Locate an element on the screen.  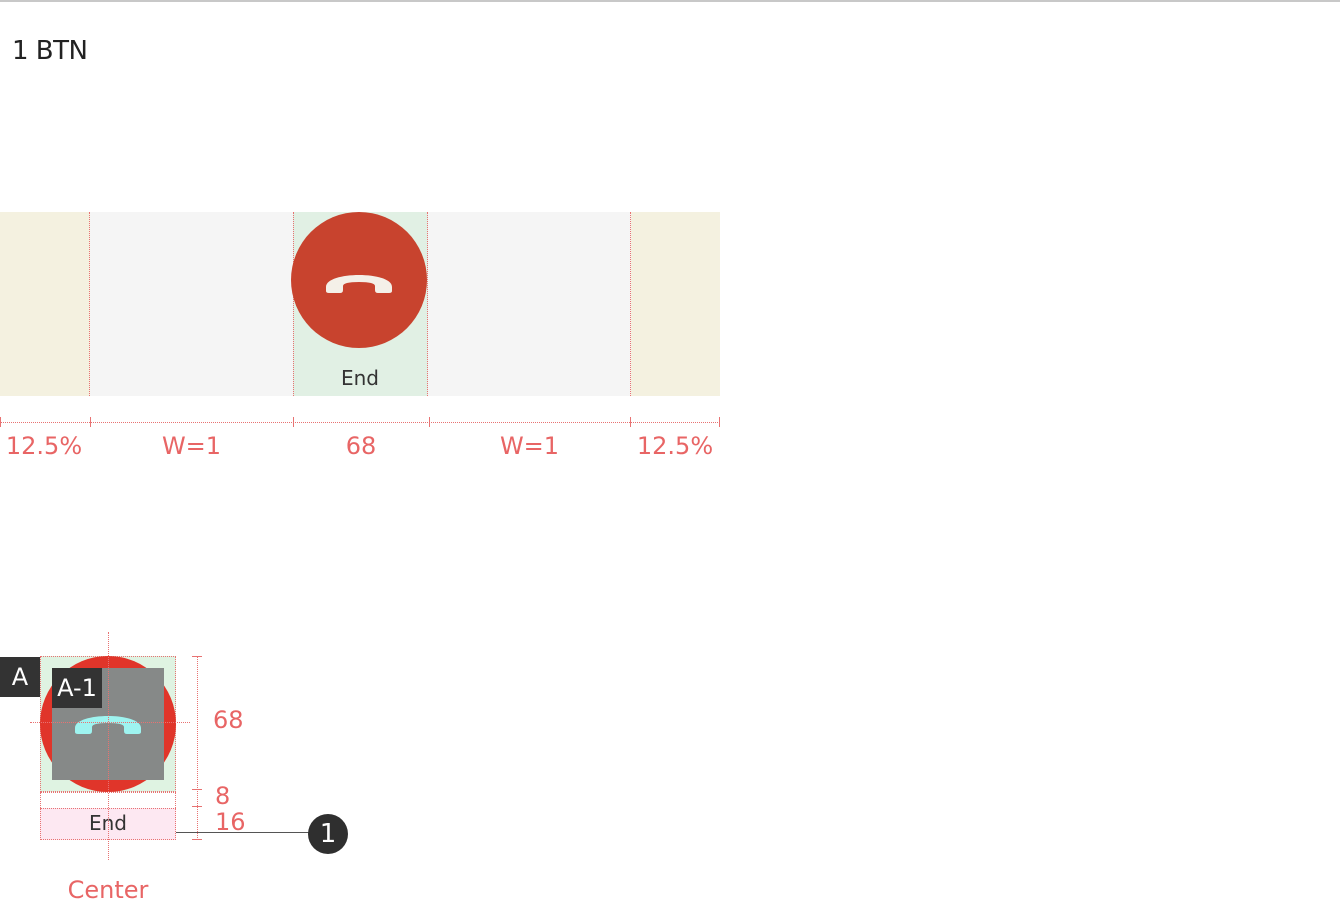
badge-a: A is located at coordinates (20, 677).